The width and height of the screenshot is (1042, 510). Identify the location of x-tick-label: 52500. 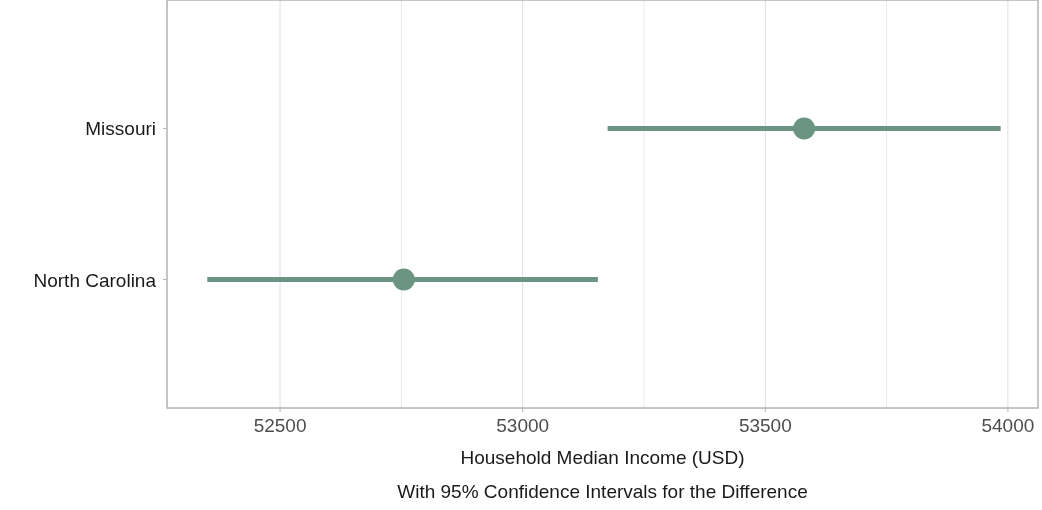
(280, 425).